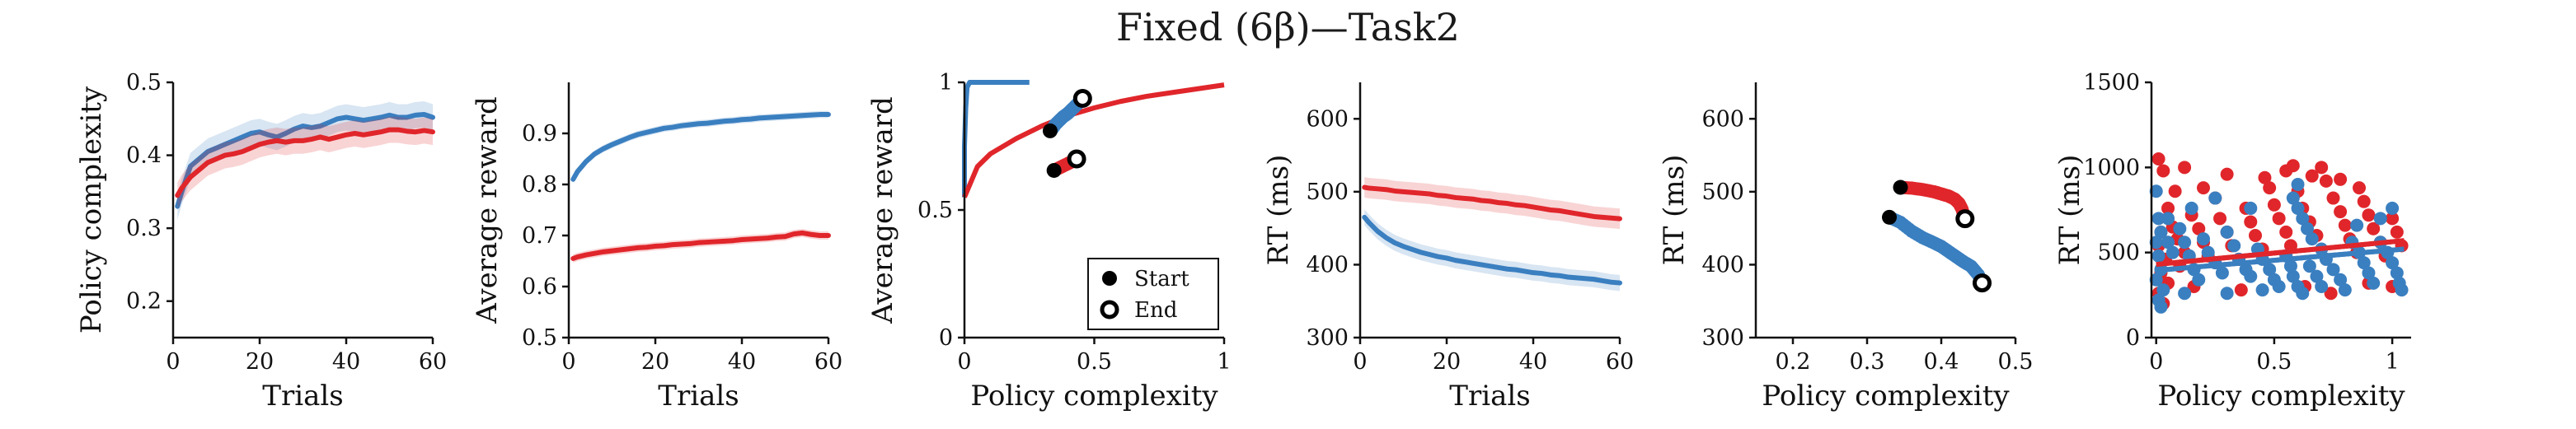 Image resolution: width=2576 pixels, height=429 pixels. What do you see at coordinates (539, 338) in the screenshot?
I see `y-tick-label: 0.5` at bounding box center [539, 338].